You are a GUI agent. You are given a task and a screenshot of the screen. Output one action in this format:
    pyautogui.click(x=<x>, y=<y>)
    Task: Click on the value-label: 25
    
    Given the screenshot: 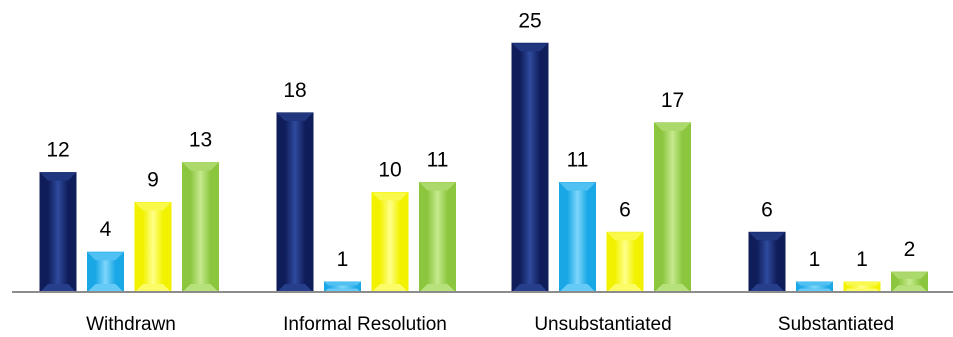 What is the action you would take?
    pyautogui.click(x=529, y=20)
    